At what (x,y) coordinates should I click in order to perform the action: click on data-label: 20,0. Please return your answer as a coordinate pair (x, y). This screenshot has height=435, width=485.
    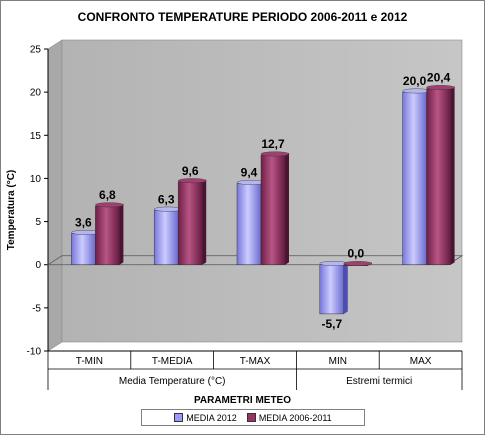
    Looking at the image, I should click on (415, 81).